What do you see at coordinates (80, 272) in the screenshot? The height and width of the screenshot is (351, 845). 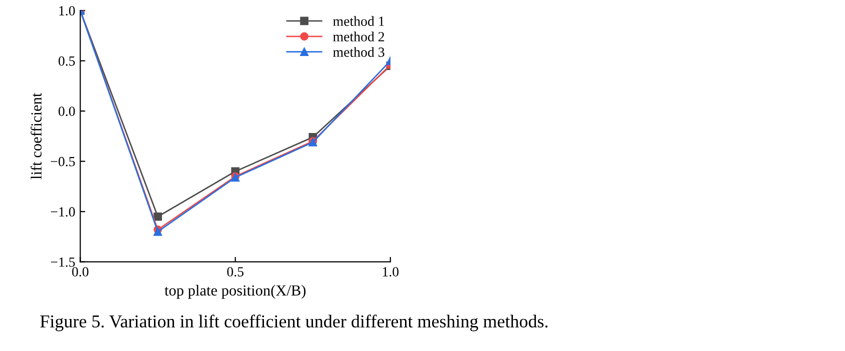 I see `x-tick-label: 0.0` at bounding box center [80, 272].